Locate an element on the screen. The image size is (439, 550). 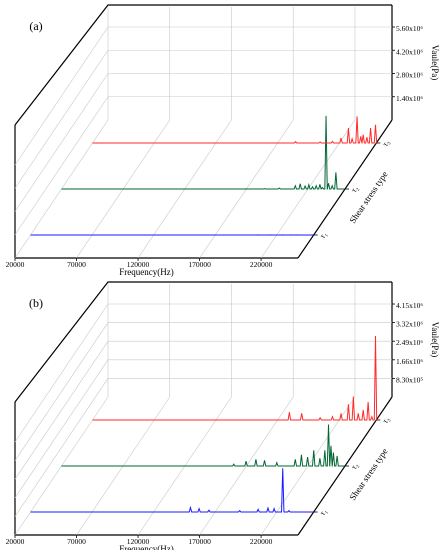
z-tick-label: 3.32x10⁶ is located at coordinates (409, 324).